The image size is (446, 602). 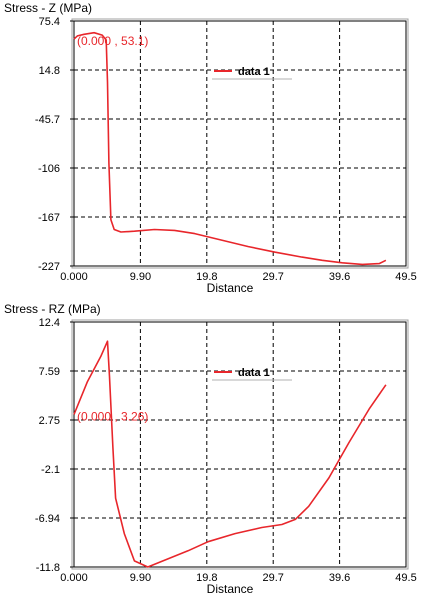 What do you see at coordinates (52, 309) in the screenshot?
I see `chart-title: Stress - RZ (MPa)` at bounding box center [52, 309].